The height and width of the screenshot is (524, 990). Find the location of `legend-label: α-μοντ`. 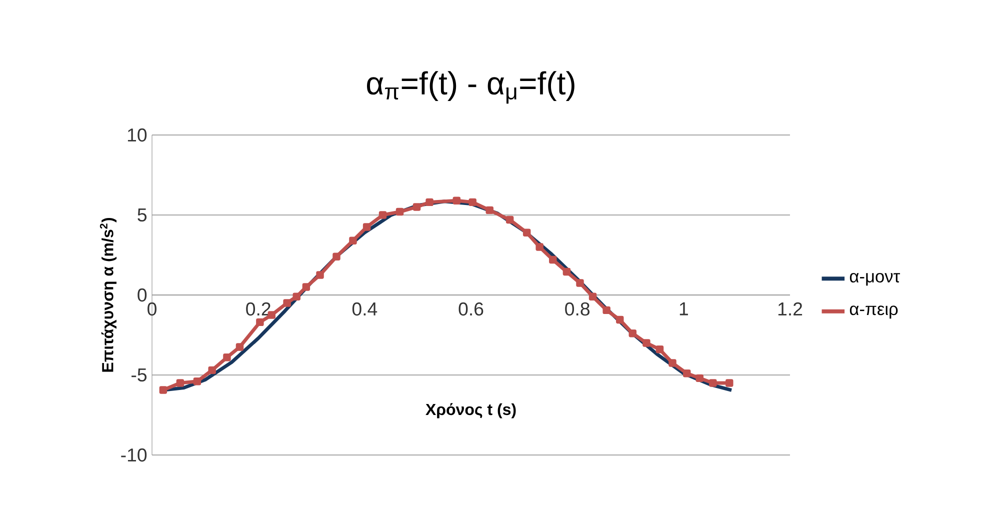

legend-label: α-μοντ is located at coordinates (875, 279).